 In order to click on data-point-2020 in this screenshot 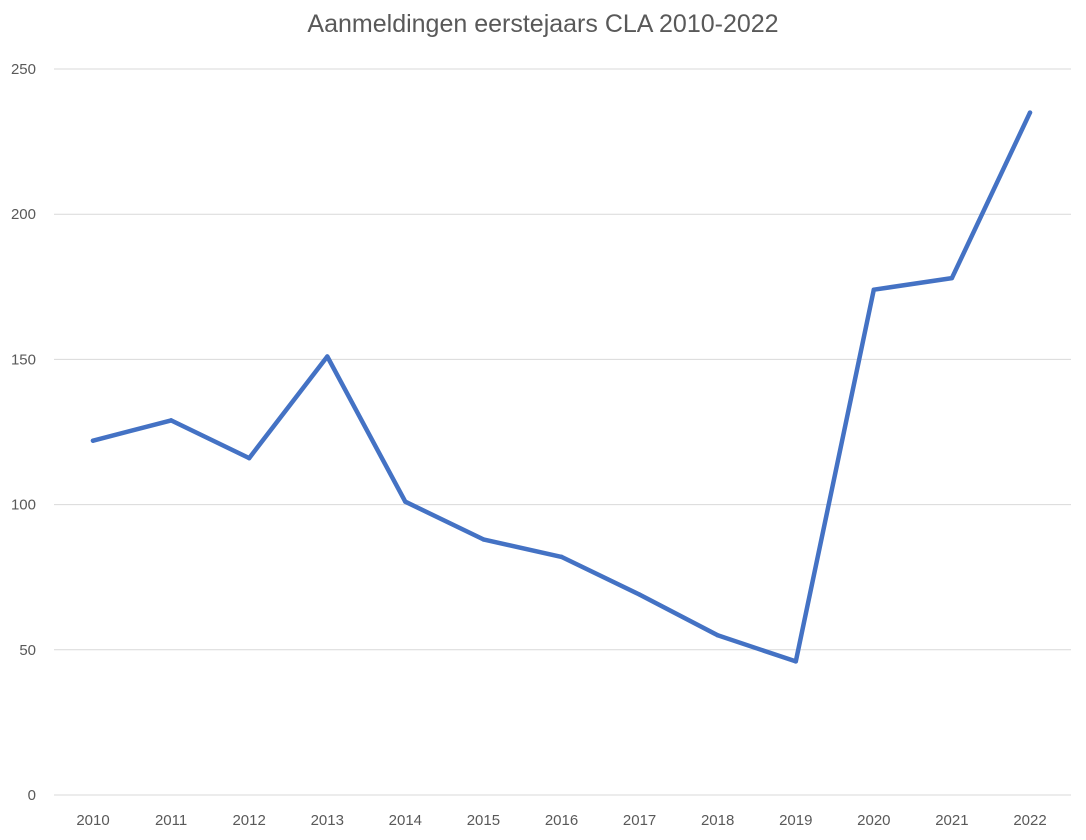, I will do `click(874, 289)`.